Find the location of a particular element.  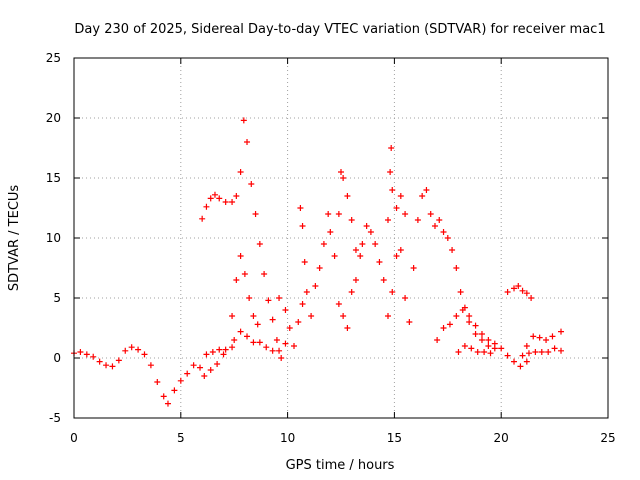

x-tick-label: 5 is located at coordinates (181, 438).